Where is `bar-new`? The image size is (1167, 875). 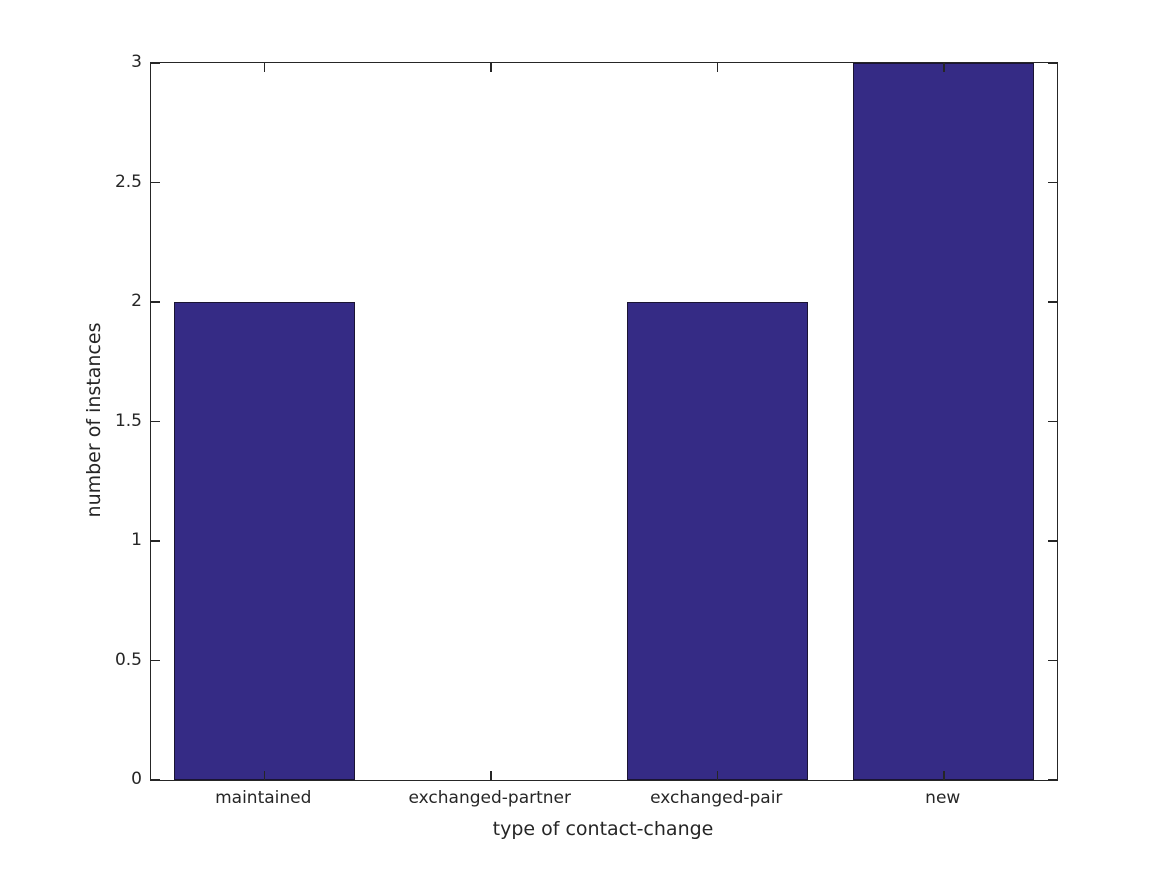 bar-new is located at coordinates (944, 421).